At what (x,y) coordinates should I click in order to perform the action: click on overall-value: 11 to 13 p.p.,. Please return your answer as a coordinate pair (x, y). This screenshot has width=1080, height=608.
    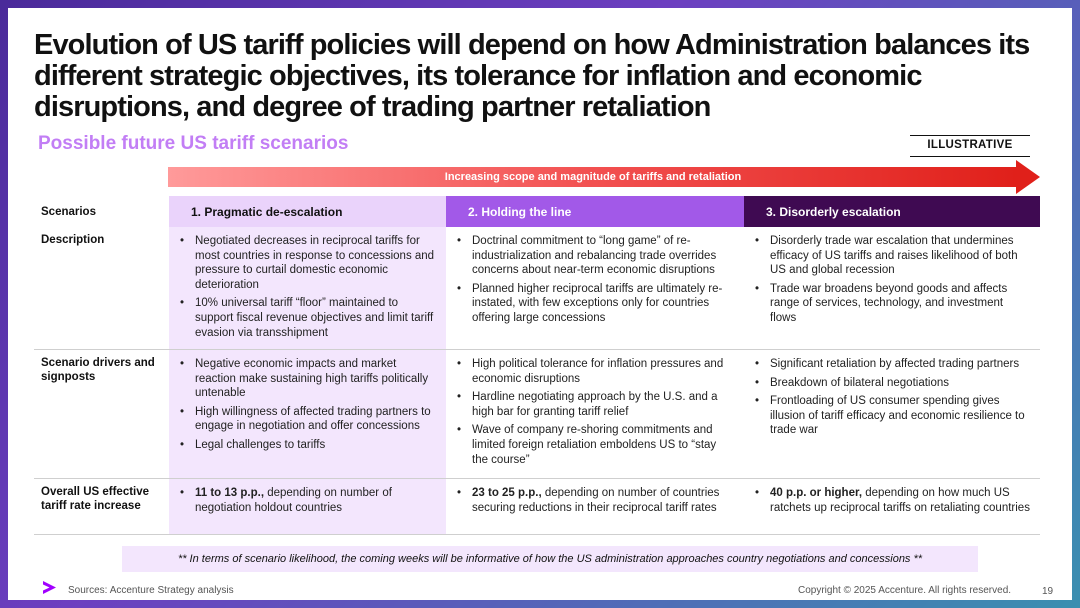
    Looking at the image, I should click on (230, 493).